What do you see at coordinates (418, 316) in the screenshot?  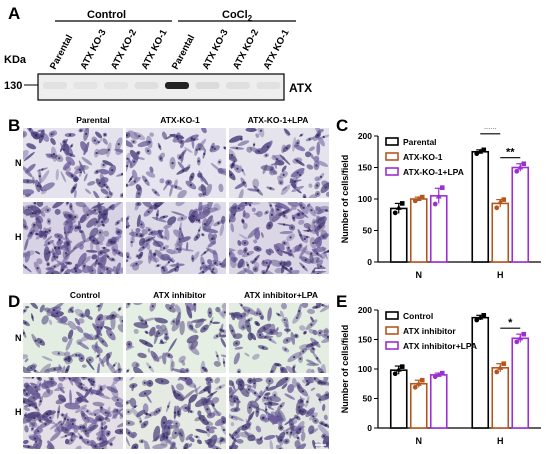 I see `legend-label: Control` at bounding box center [418, 316].